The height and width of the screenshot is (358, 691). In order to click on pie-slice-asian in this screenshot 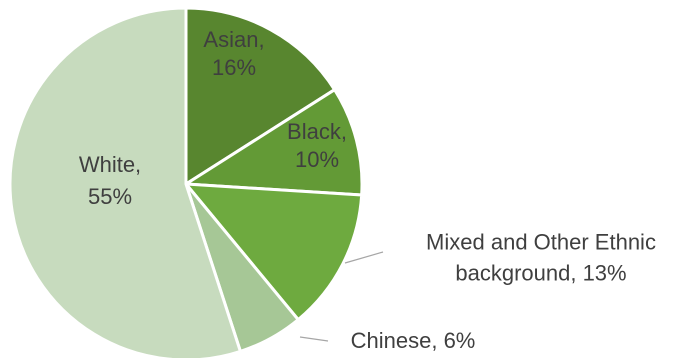, I will do `click(260, 96)`.